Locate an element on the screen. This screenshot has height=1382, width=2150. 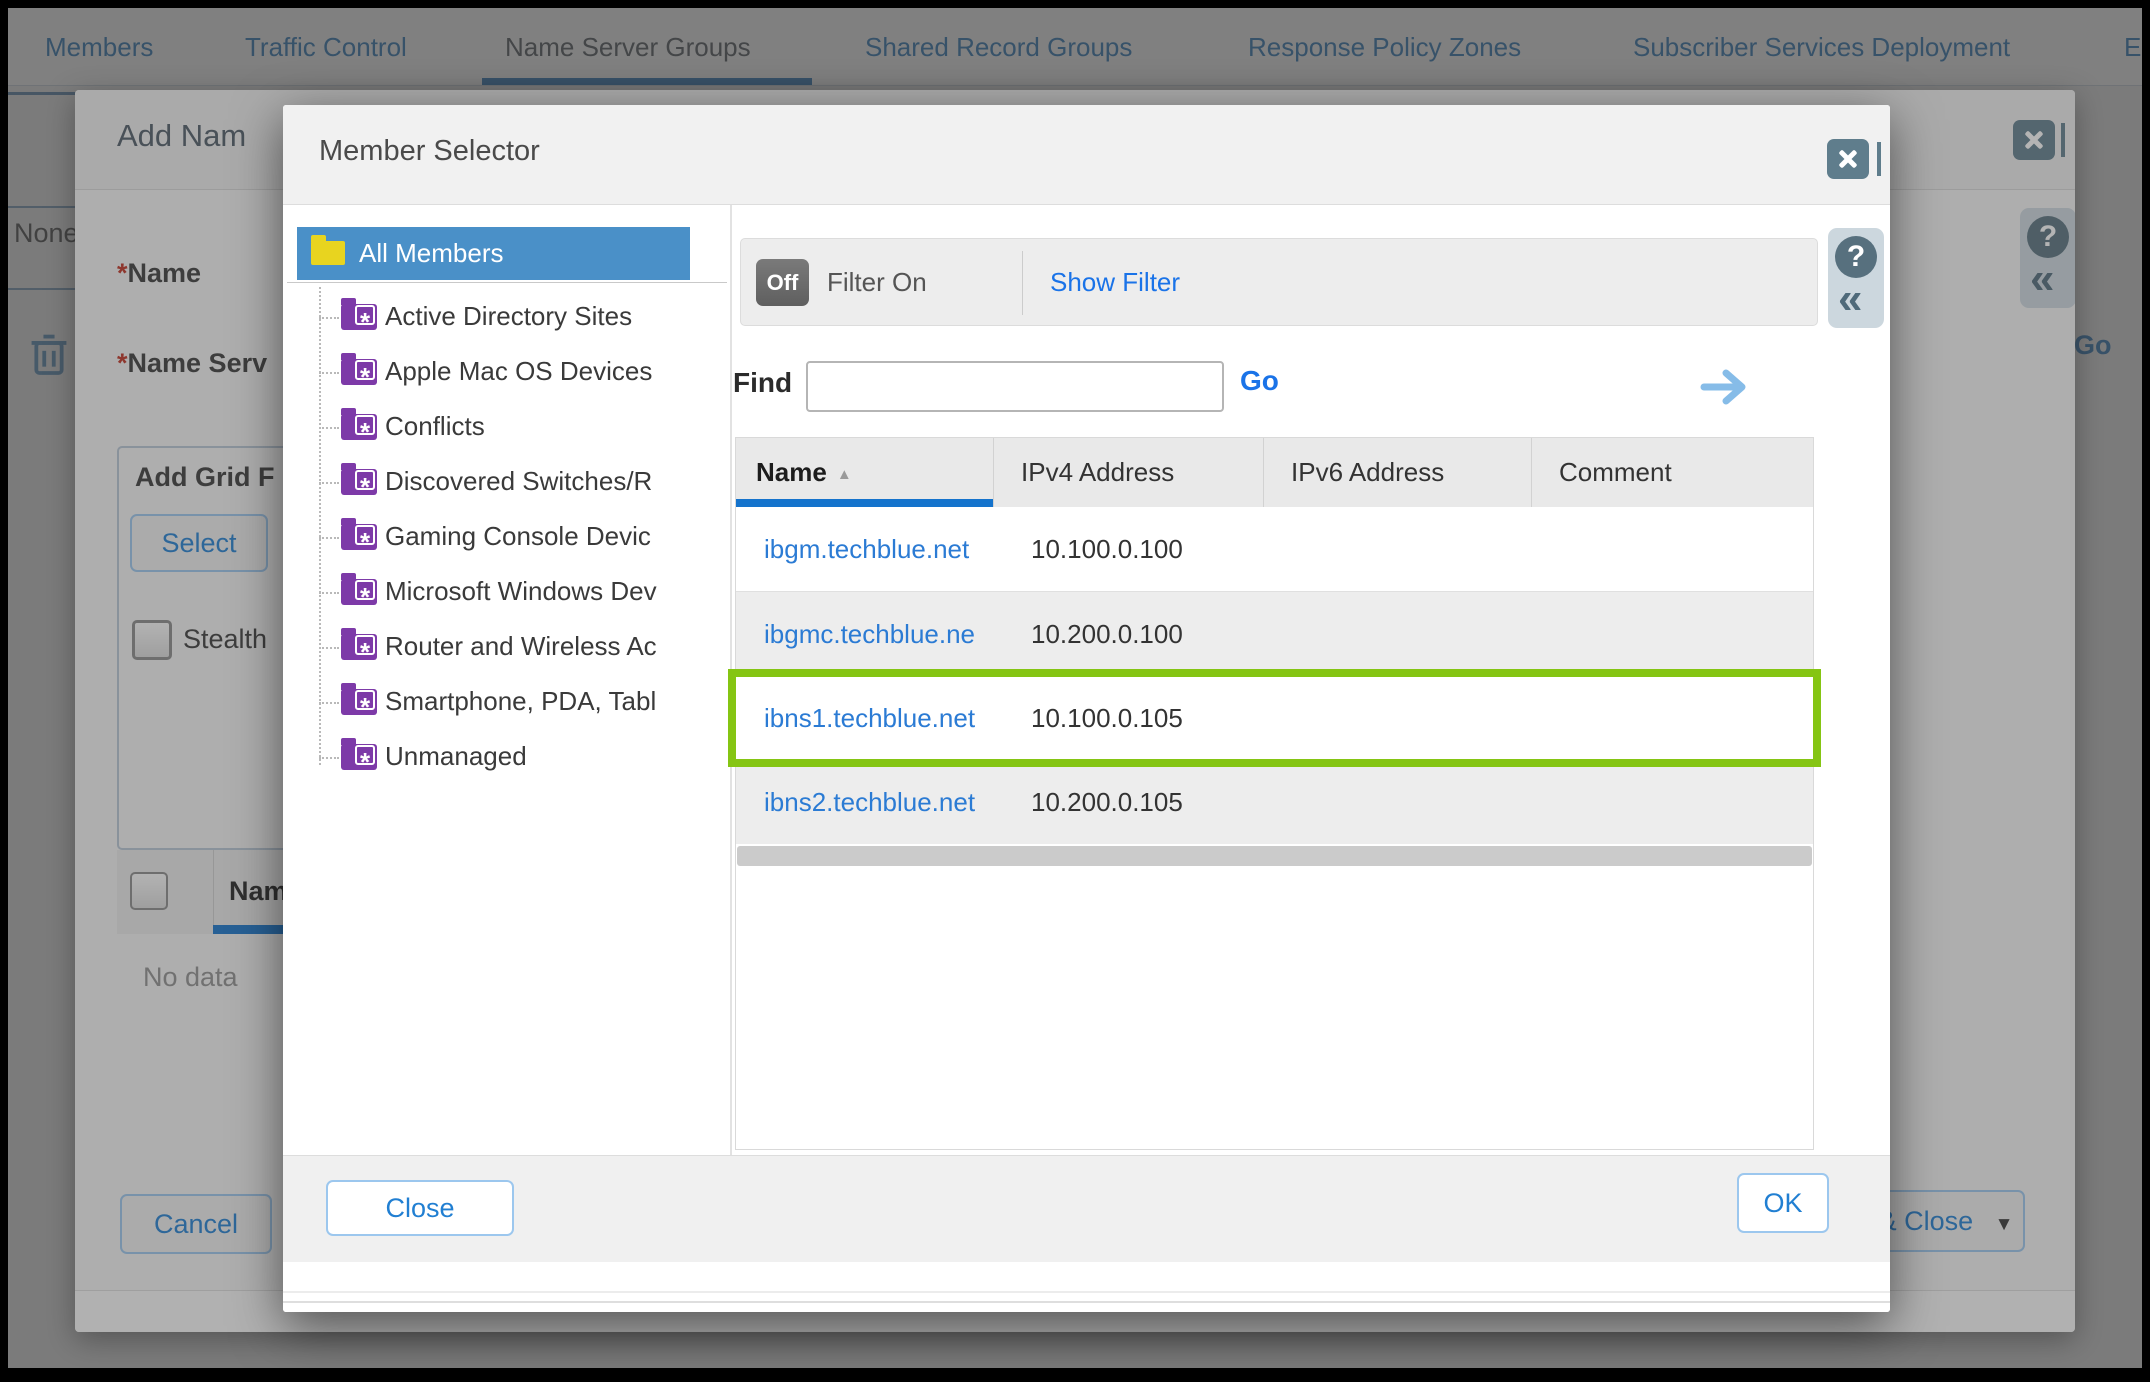
tab-traffic-control: Traffic Control is located at coordinates (326, 47).